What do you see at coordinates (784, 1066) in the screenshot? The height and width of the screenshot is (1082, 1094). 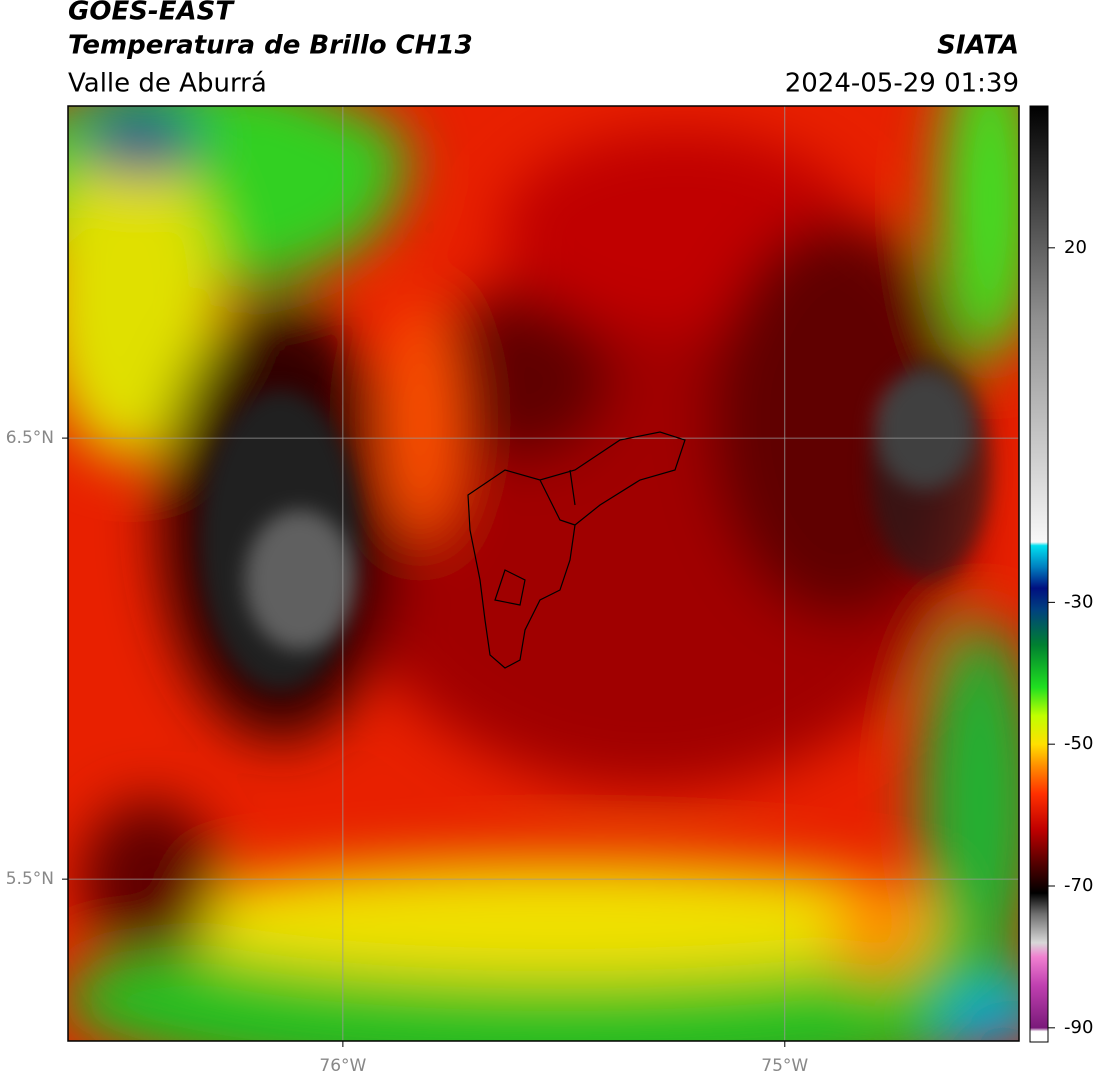 I see `lon-label: 75°W` at bounding box center [784, 1066].